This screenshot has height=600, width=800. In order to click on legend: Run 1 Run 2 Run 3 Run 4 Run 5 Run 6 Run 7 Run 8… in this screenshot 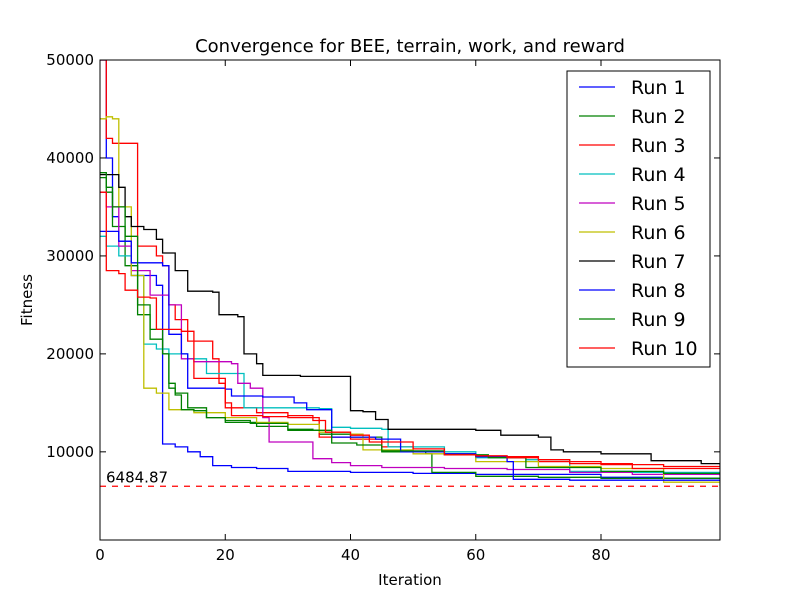, I will do `click(638, 219)`.